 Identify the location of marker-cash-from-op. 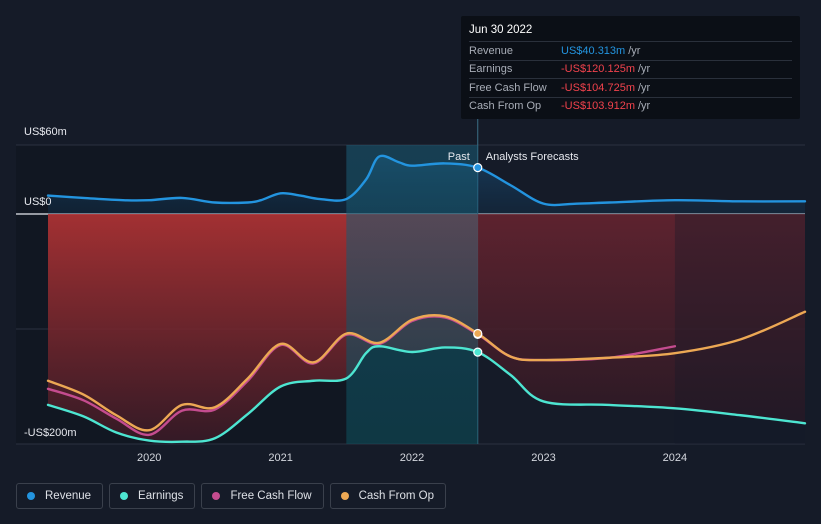
(478, 333).